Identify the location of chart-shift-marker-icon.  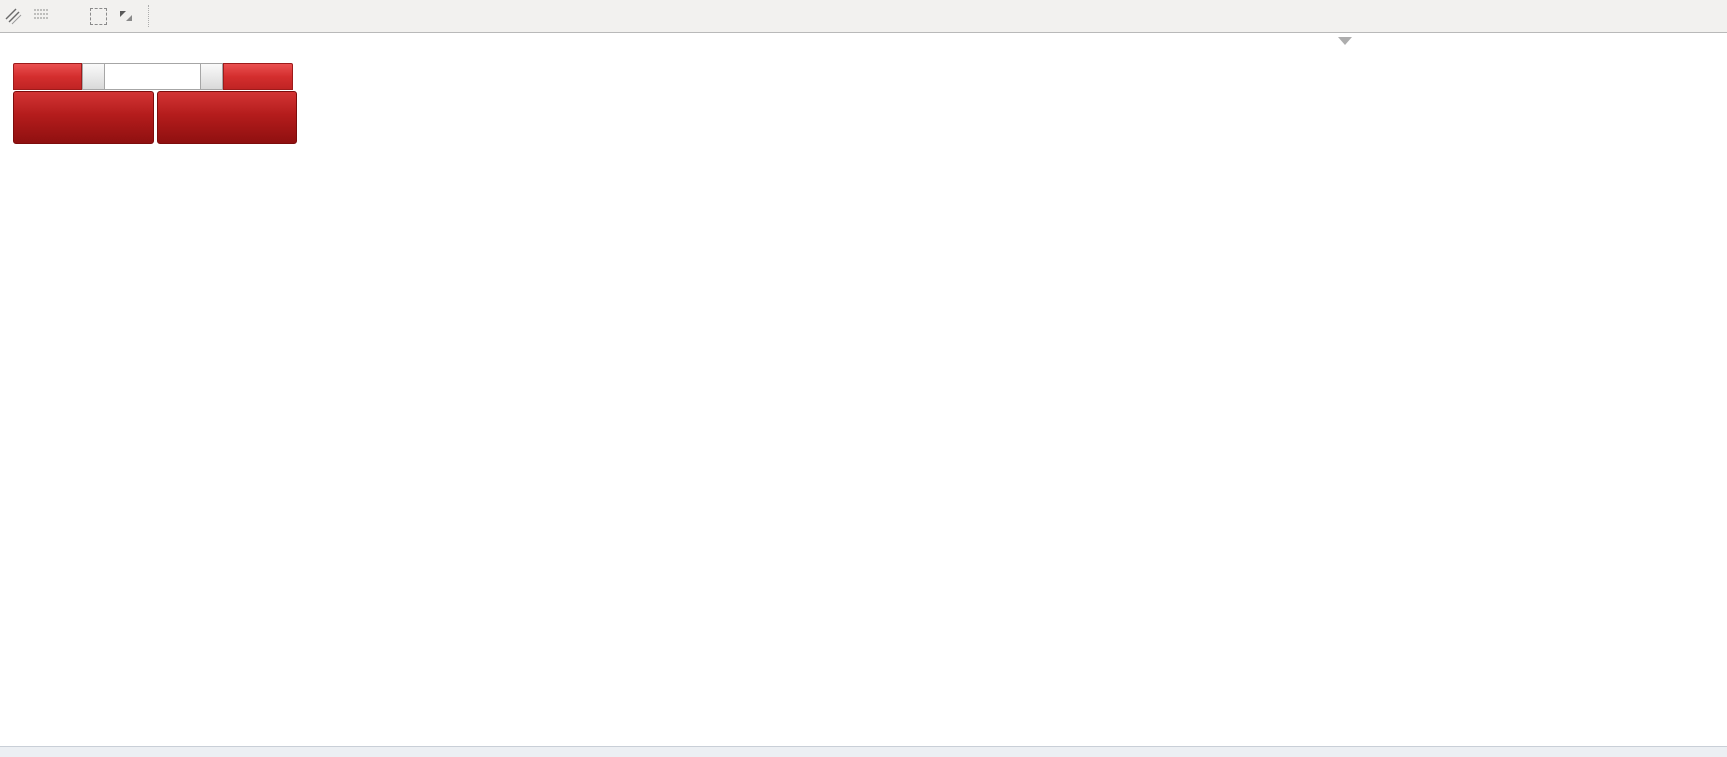
(1345, 41).